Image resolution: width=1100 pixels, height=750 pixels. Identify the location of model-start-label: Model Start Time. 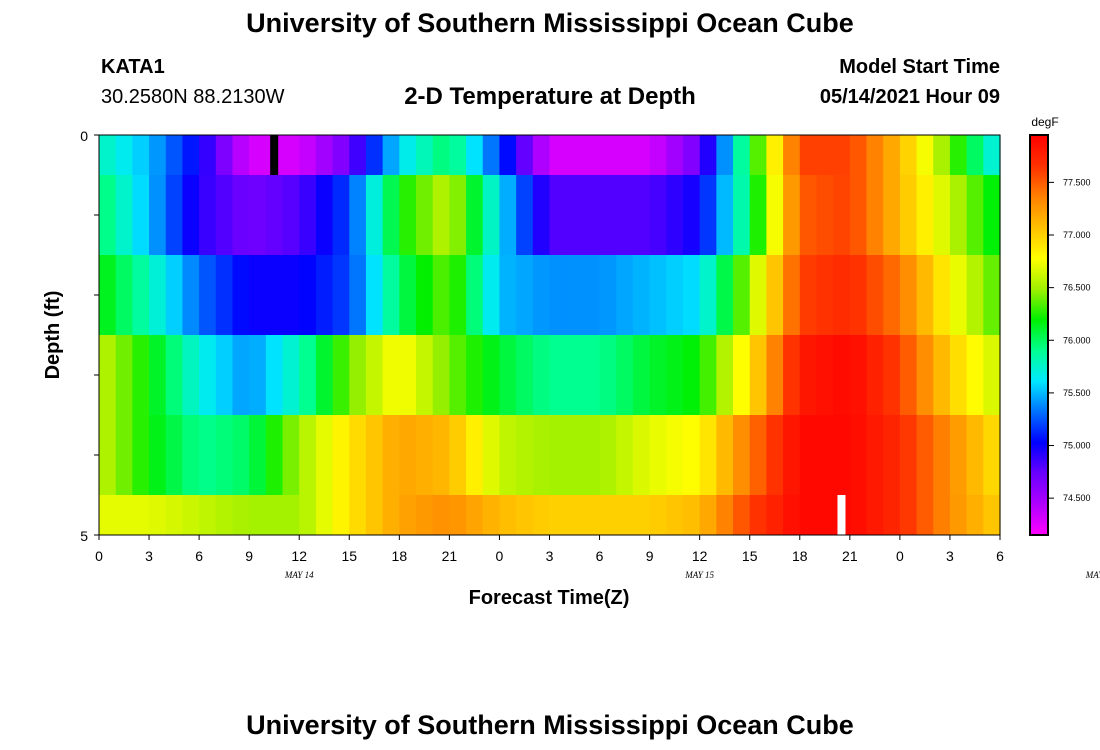
(919, 67).